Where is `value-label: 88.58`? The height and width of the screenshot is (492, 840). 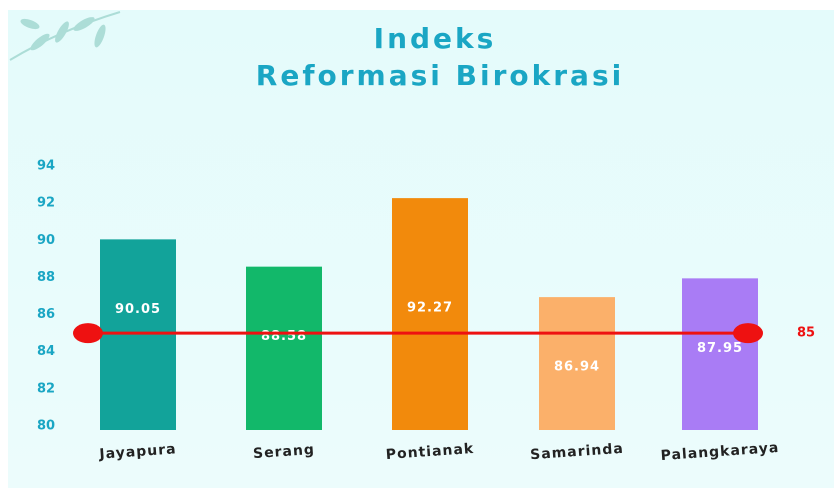 value-label: 88.58 is located at coordinates (284, 336).